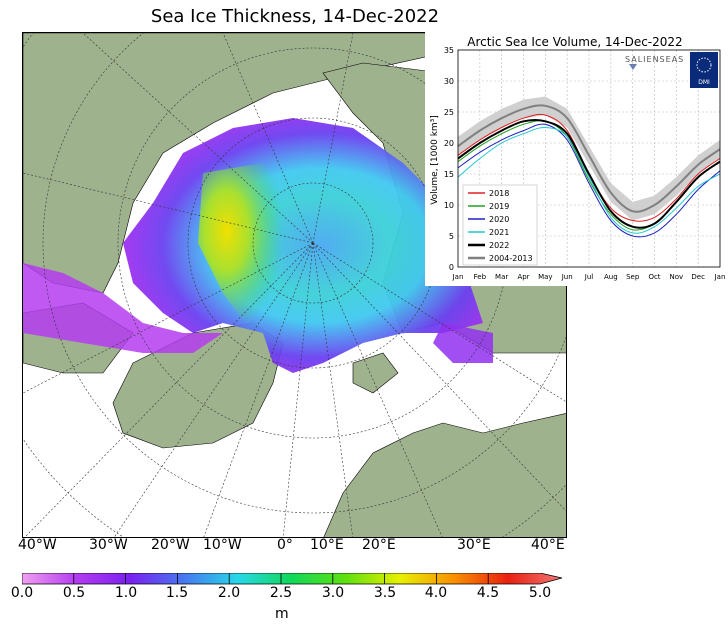  Describe the element at coordinates (575, 42) in the screenshot. I see `chart-title: Arctic Sea Ice Volume, 14-Dec-2022` at that location.